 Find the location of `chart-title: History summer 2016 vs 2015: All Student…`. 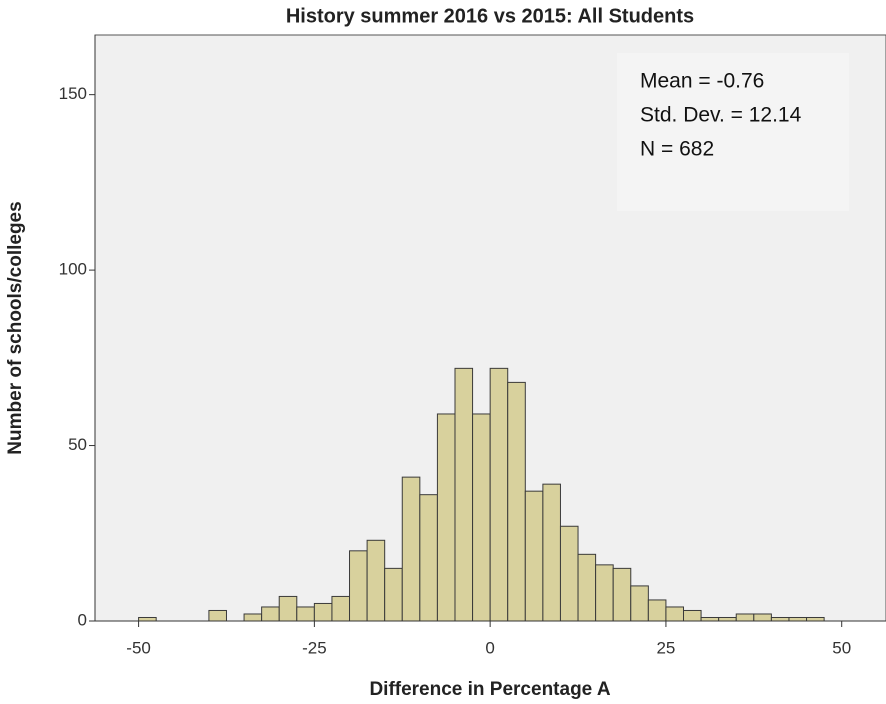

chart-title: History summer 2016 vs 2015: All Student… is located at coordinates (490, 16).